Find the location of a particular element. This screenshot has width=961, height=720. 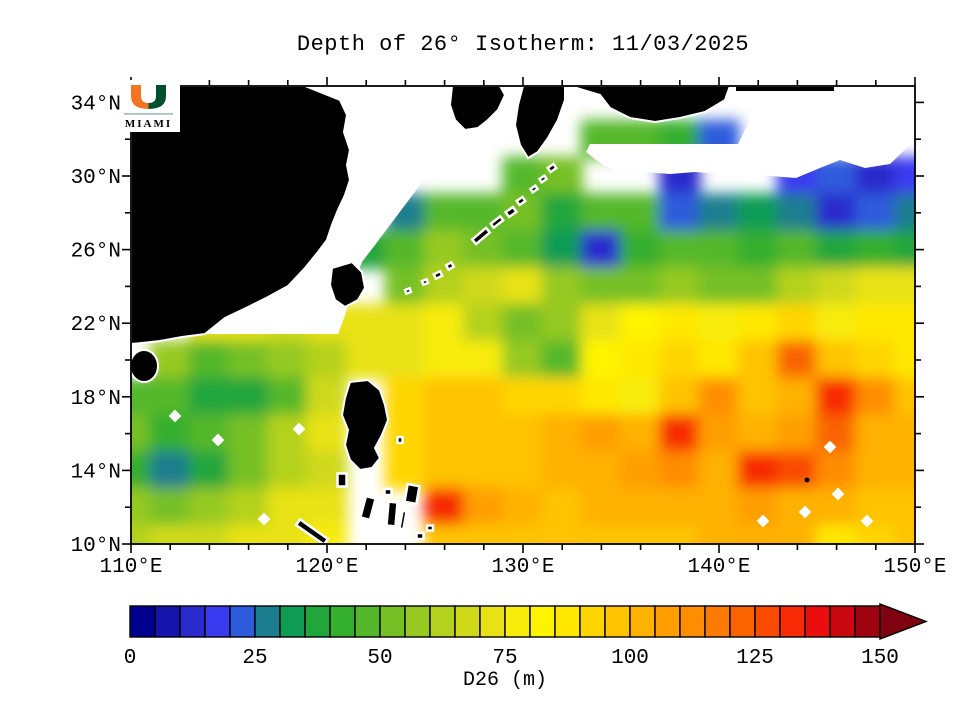

miami-u-left-icon is located at coordinates (140, 97).